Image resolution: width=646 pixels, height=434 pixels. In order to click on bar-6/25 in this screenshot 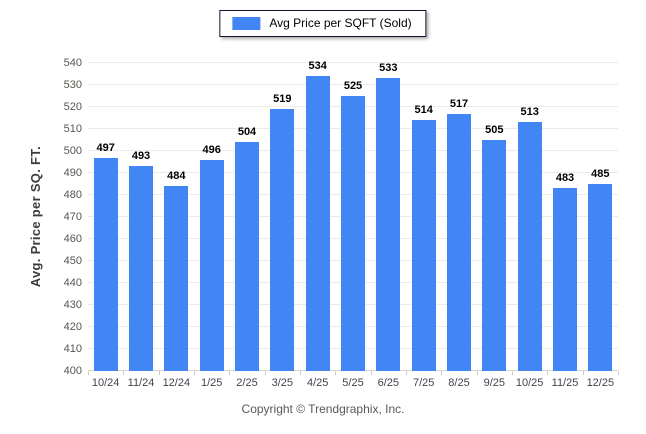, I will do `click(388, 224)`.